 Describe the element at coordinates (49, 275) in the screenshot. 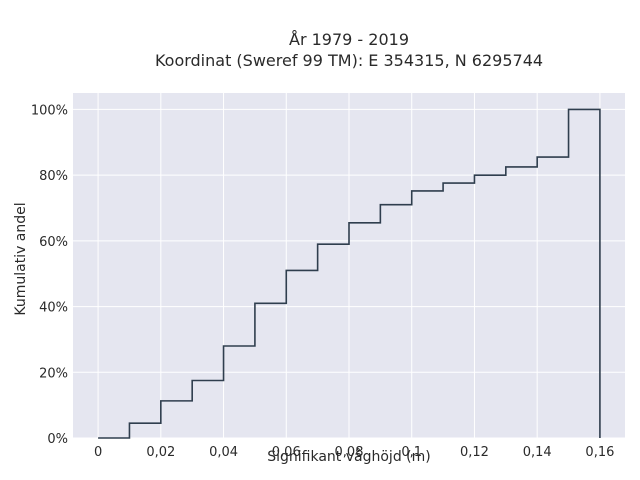

I see `y-axis-ticks: 0% 20% 40% 60% 80% 100%` at that location.